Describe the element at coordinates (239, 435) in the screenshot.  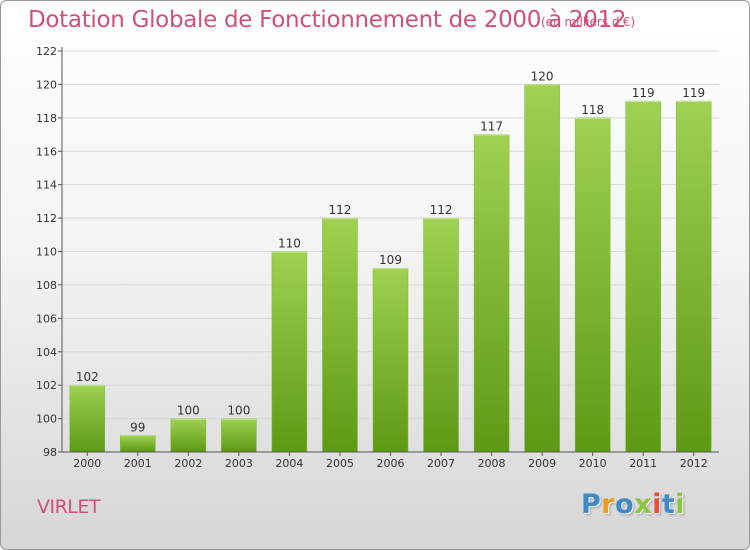
I see `bar-2003` at that location.